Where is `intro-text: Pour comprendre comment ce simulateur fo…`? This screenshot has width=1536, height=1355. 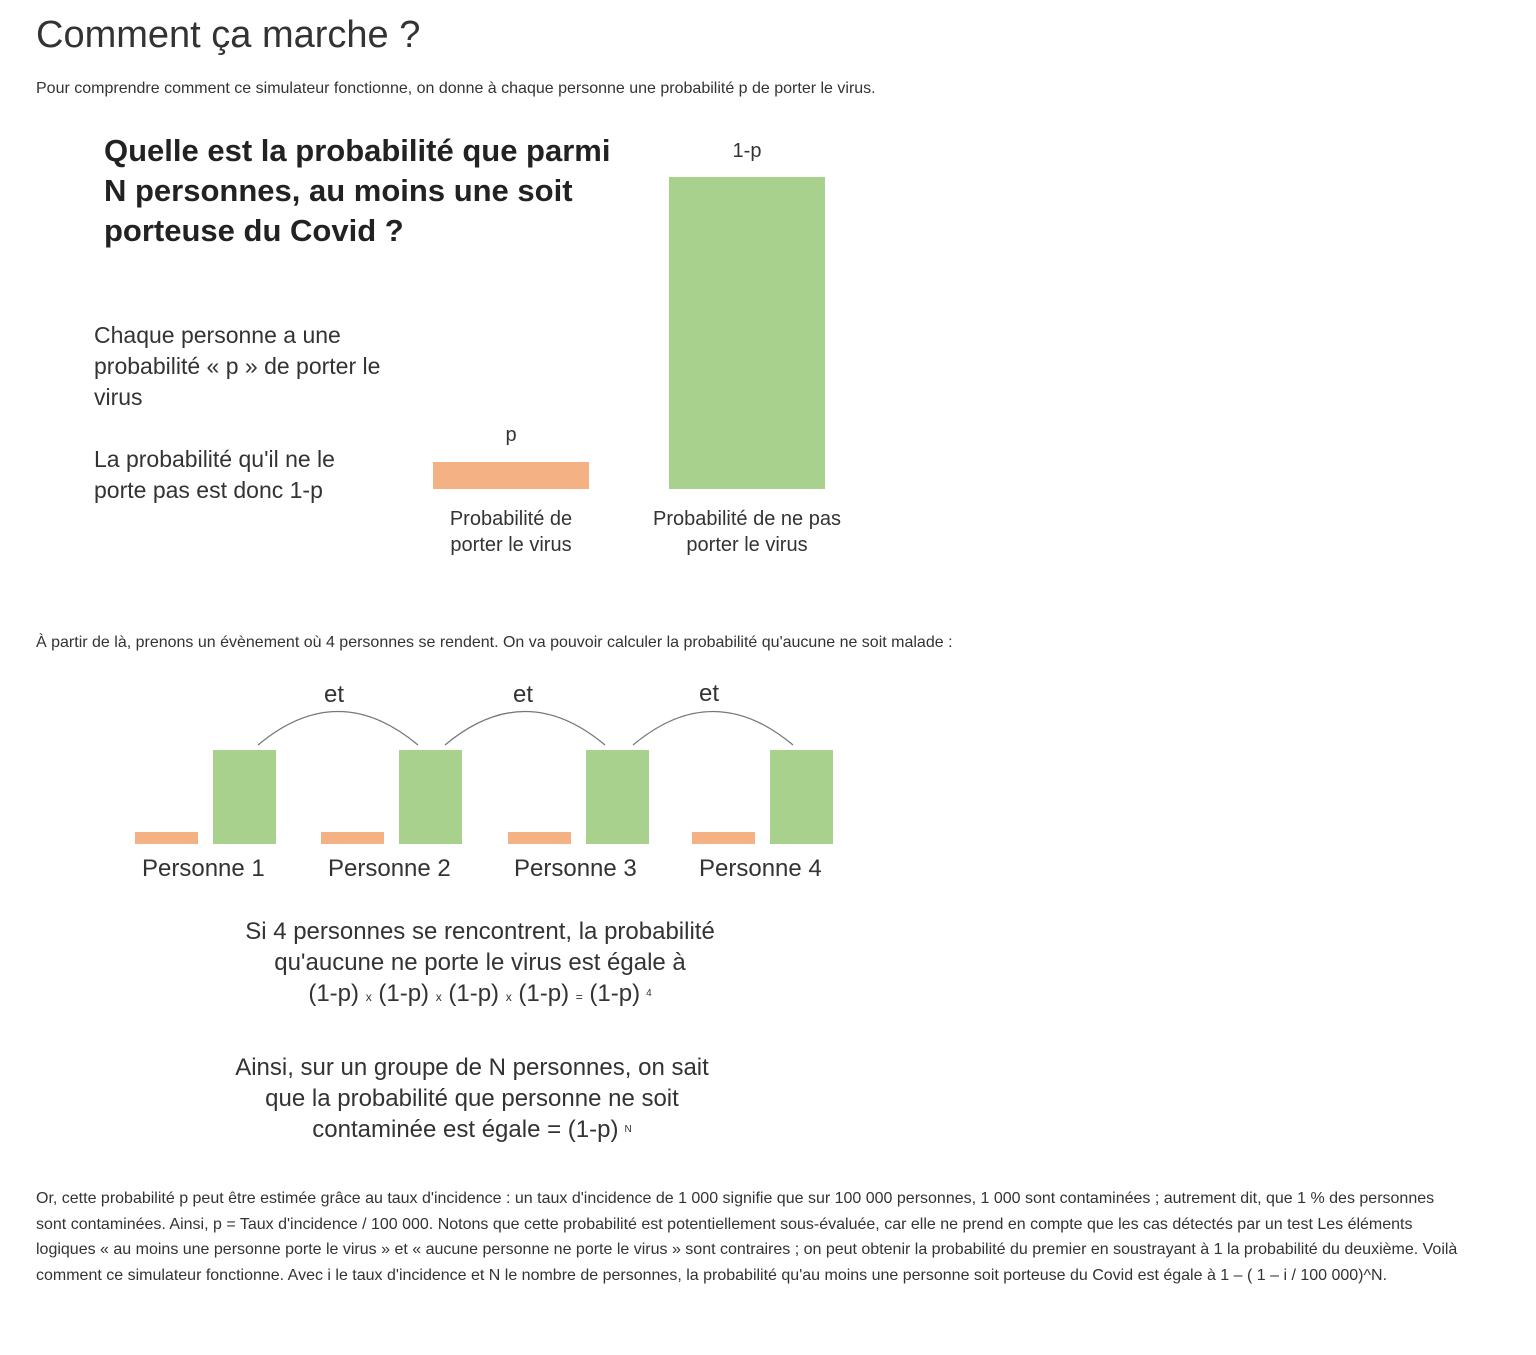
intro-text: Pour comprendre comment ce simulateur fo… is located at coordinates (456, 88).